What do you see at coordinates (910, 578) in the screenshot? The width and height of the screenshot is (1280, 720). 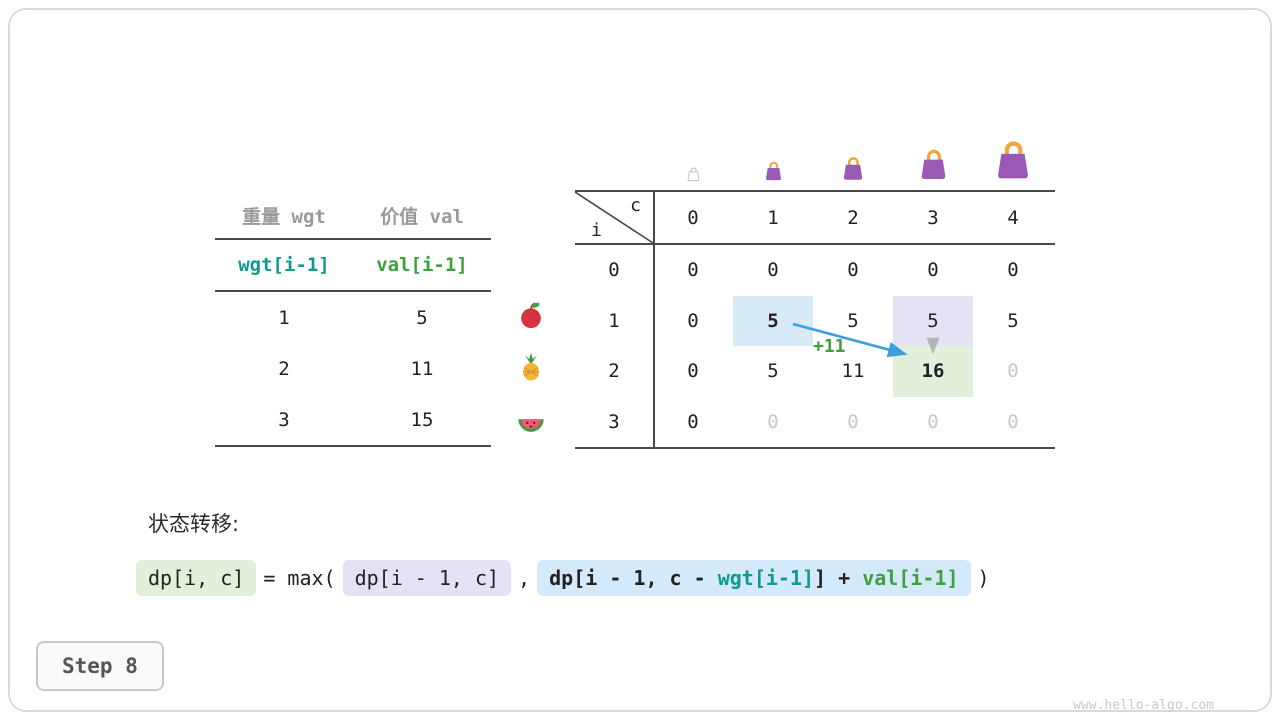 I see `formula-arg2-val: val[i-1]` at bounding box center [910, 578].